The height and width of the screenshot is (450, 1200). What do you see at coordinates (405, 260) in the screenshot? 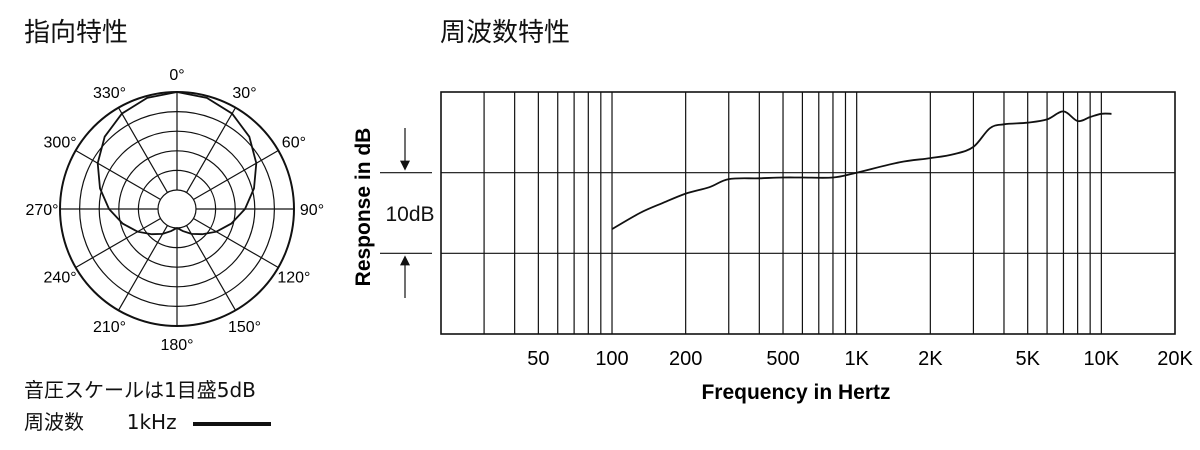
I see `scale-arrowhead-up` at bounding box center [405, 260].